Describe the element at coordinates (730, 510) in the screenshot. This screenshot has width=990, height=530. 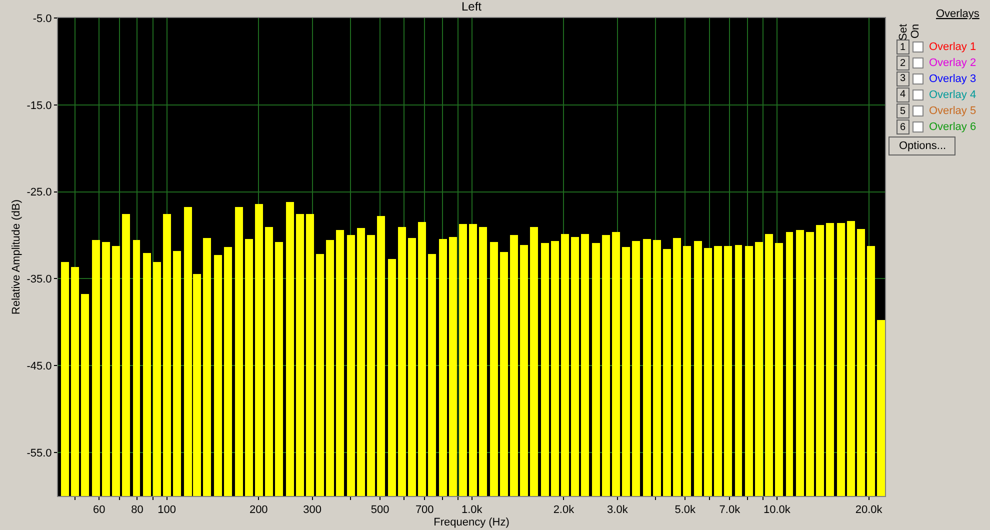
I see `x-tick-label: 7.0k` at that location.